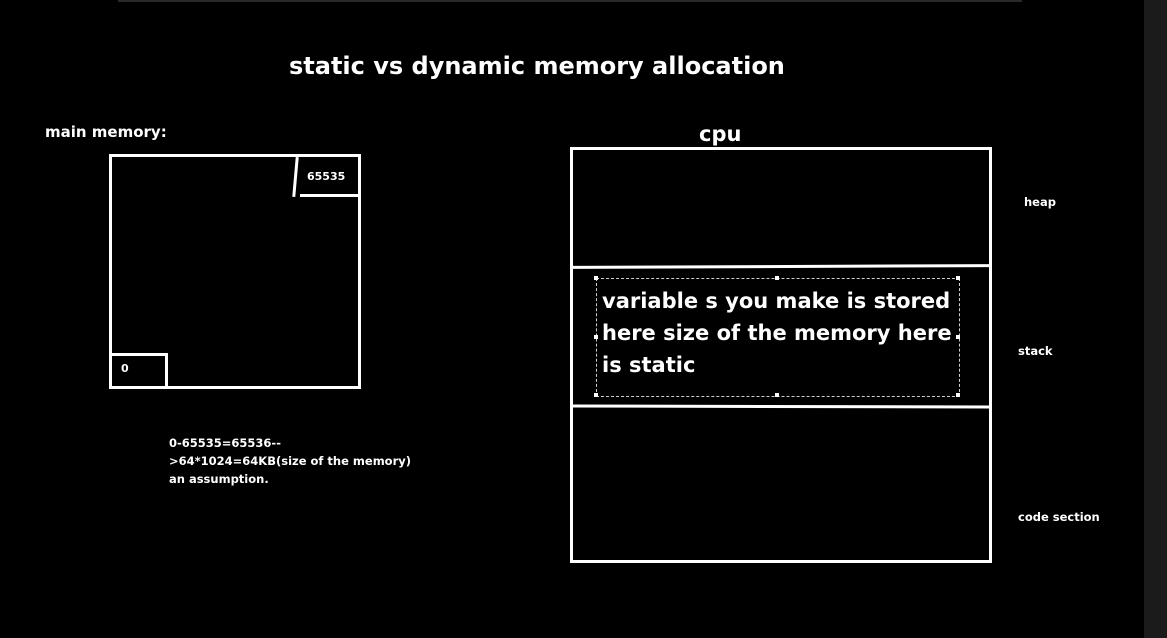 The width and height of the screenshot is (1167, 638). I want to click on resize-handle-top-left, so click(596, 278).